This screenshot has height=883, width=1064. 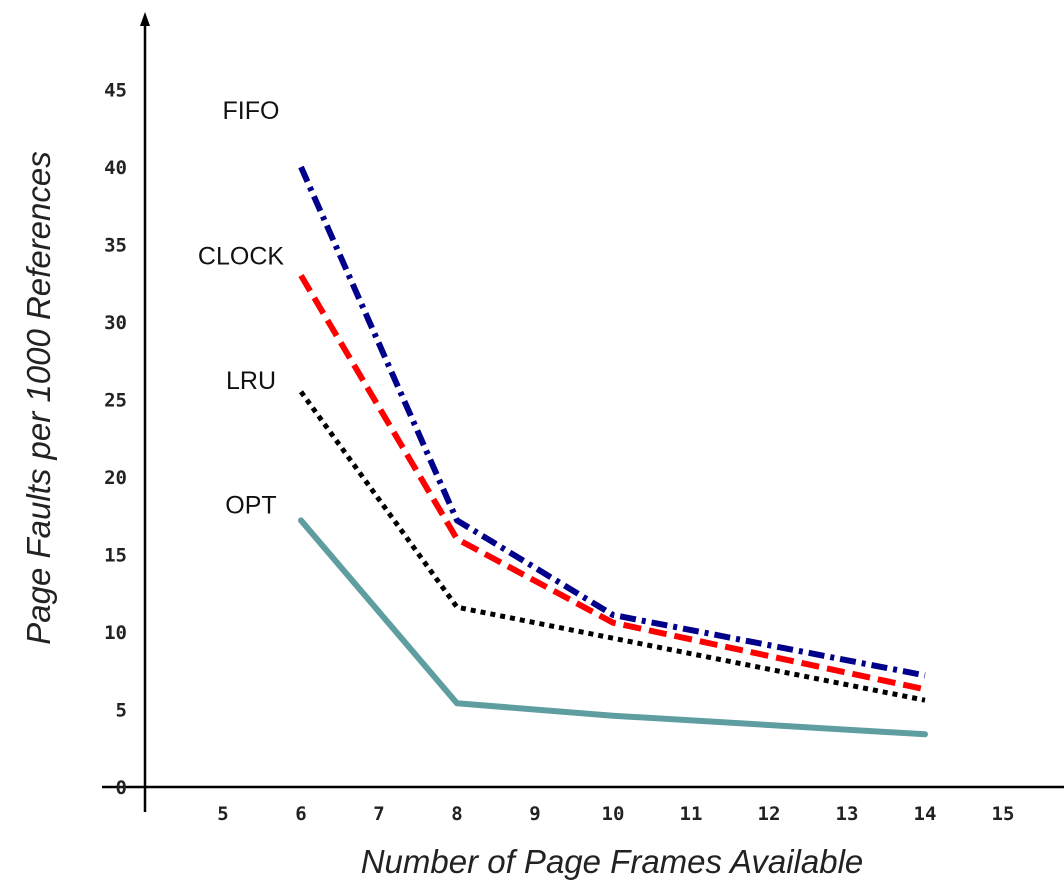 What do you see at coordinates (115, 168) in the screenshot?
I see `y-tick-label: 40` at bounding box center [115, 168].